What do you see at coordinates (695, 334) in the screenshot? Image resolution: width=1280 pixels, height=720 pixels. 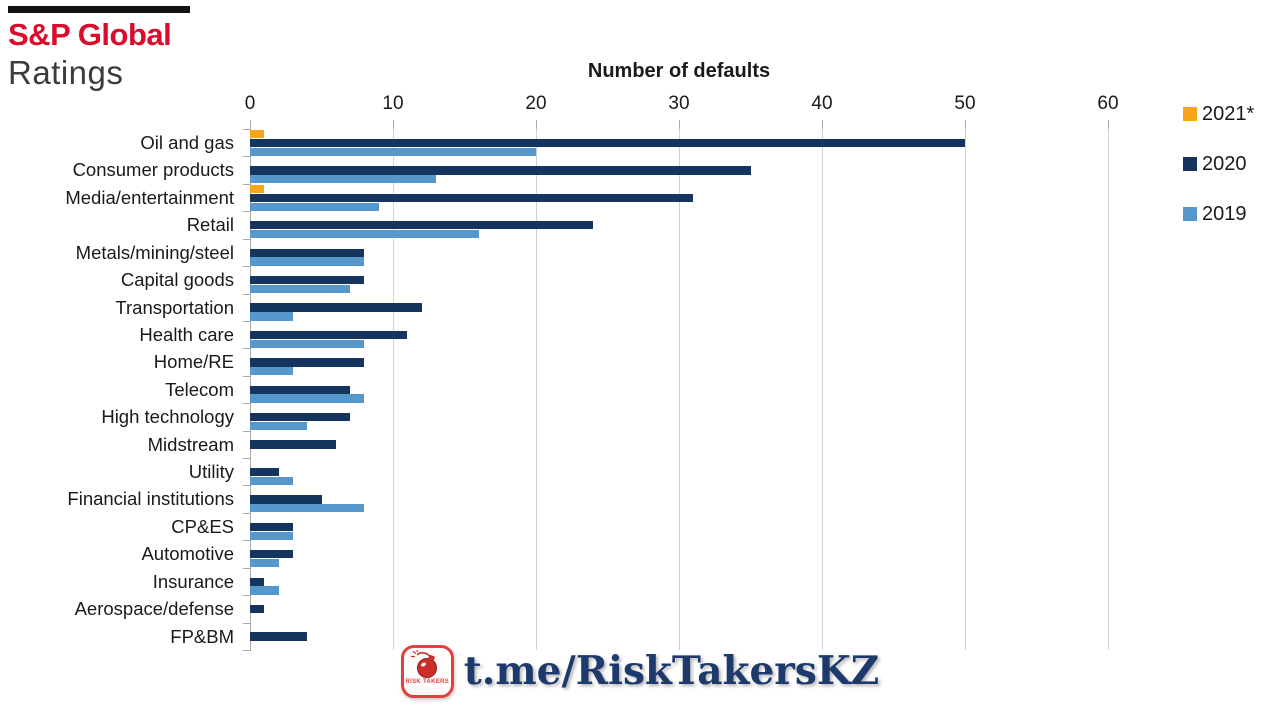 I see `category-row-health-care` at bounding box center [695, 334].